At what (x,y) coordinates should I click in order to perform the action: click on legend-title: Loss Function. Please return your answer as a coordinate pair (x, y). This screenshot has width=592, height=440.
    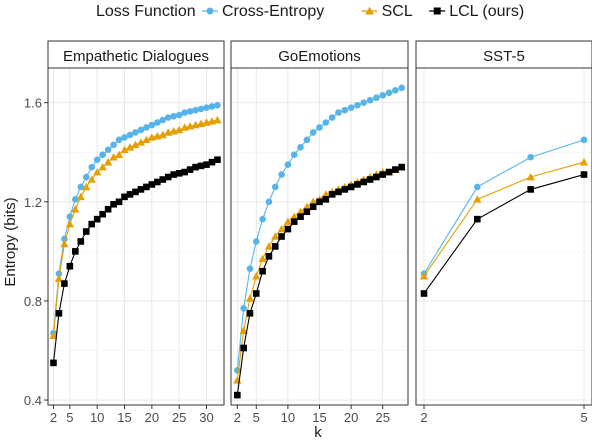
    Looking at the image, I should click on (146, 11).